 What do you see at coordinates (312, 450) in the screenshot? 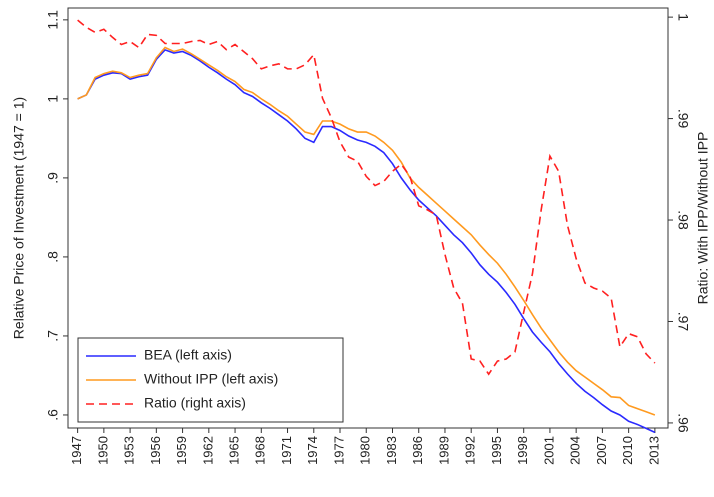
I see `x-tick-label: 1974` at bounding box center [312, 450].